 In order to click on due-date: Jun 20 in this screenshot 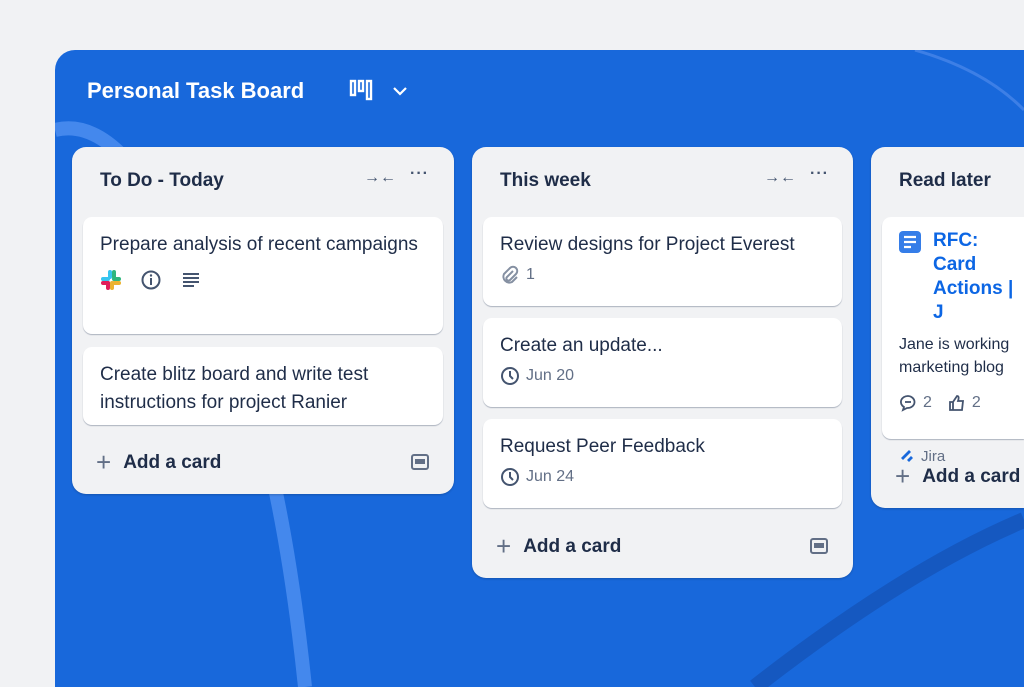, I will do `click(550, 375)`.